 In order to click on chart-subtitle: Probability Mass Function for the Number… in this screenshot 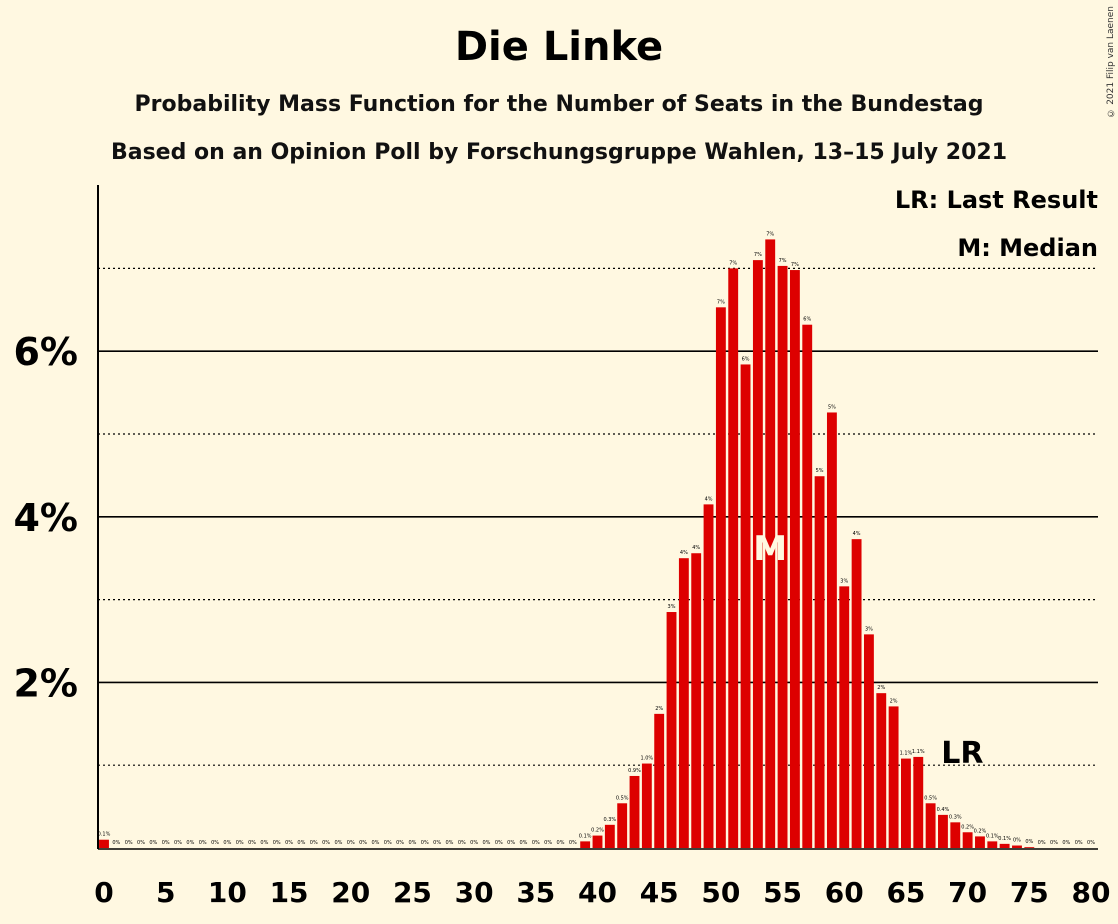, I will do `click(559, 104)`.